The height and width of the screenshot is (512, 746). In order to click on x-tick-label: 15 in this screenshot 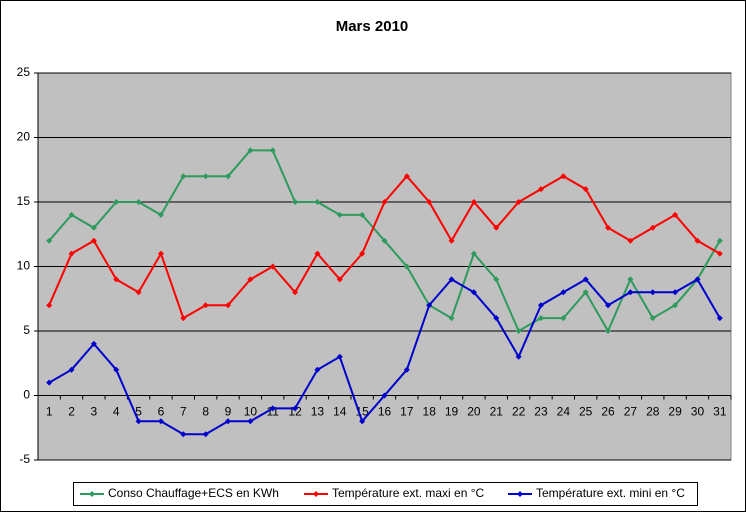, I will do `click(362, 412)`.